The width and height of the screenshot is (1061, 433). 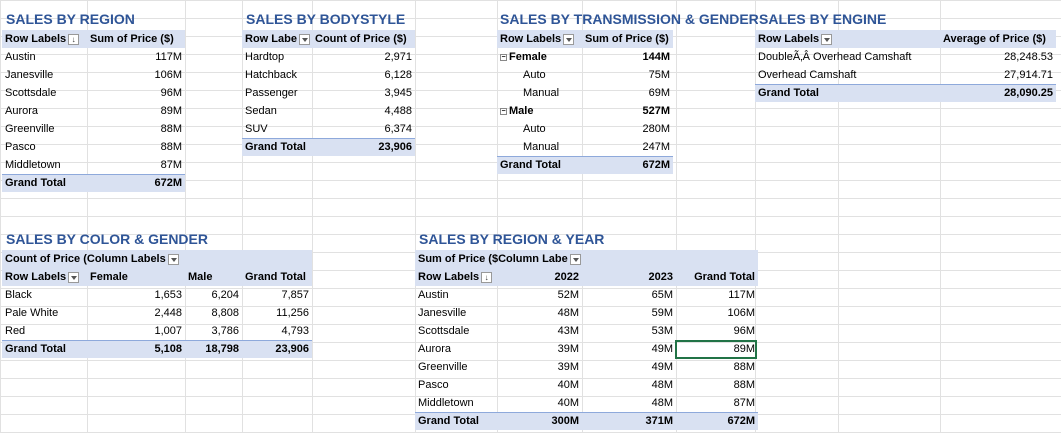 I want to click on row-value: 106M, so click(x=168, y=75).